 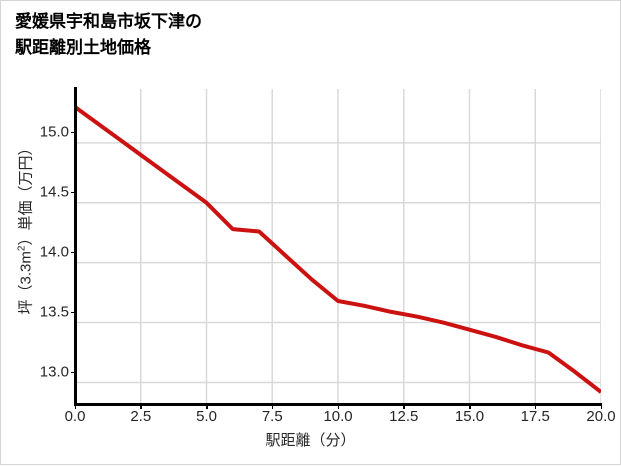 I want to click on y-tick-label-13-5: 13.5, so click(x=54, y=312).